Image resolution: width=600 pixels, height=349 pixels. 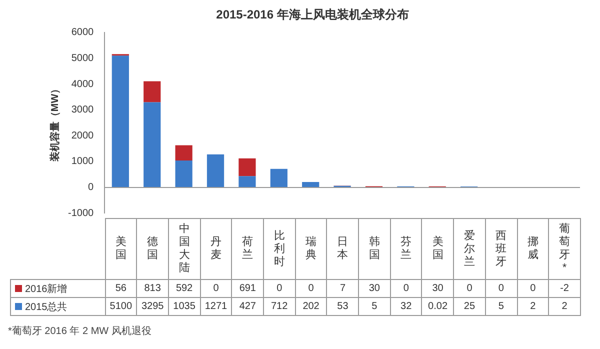 What do you see at coordinates (82, 162) in the screenshot?
I see `y-tick-label: 1000` at bounding box center [82, 162].